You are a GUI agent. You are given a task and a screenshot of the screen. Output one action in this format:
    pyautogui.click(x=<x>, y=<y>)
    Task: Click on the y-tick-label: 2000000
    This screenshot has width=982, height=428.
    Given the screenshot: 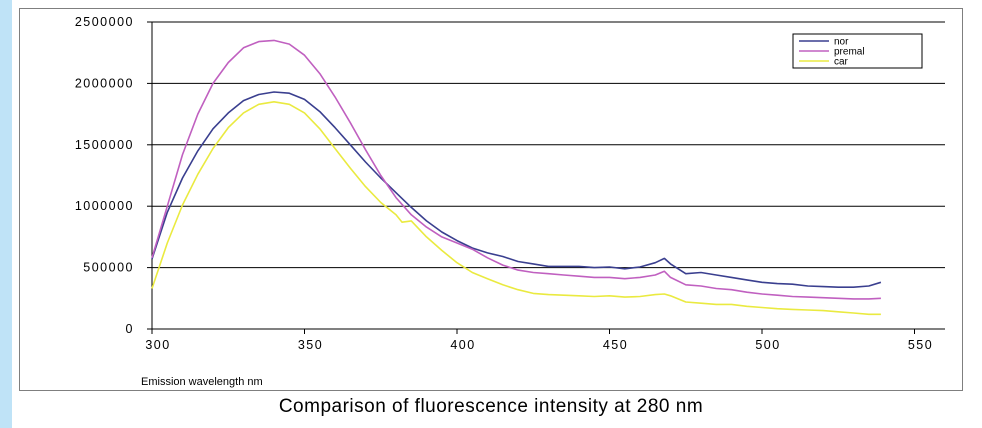 What is the action you would take?
    pyautogui.click(x=104, y=83)
    